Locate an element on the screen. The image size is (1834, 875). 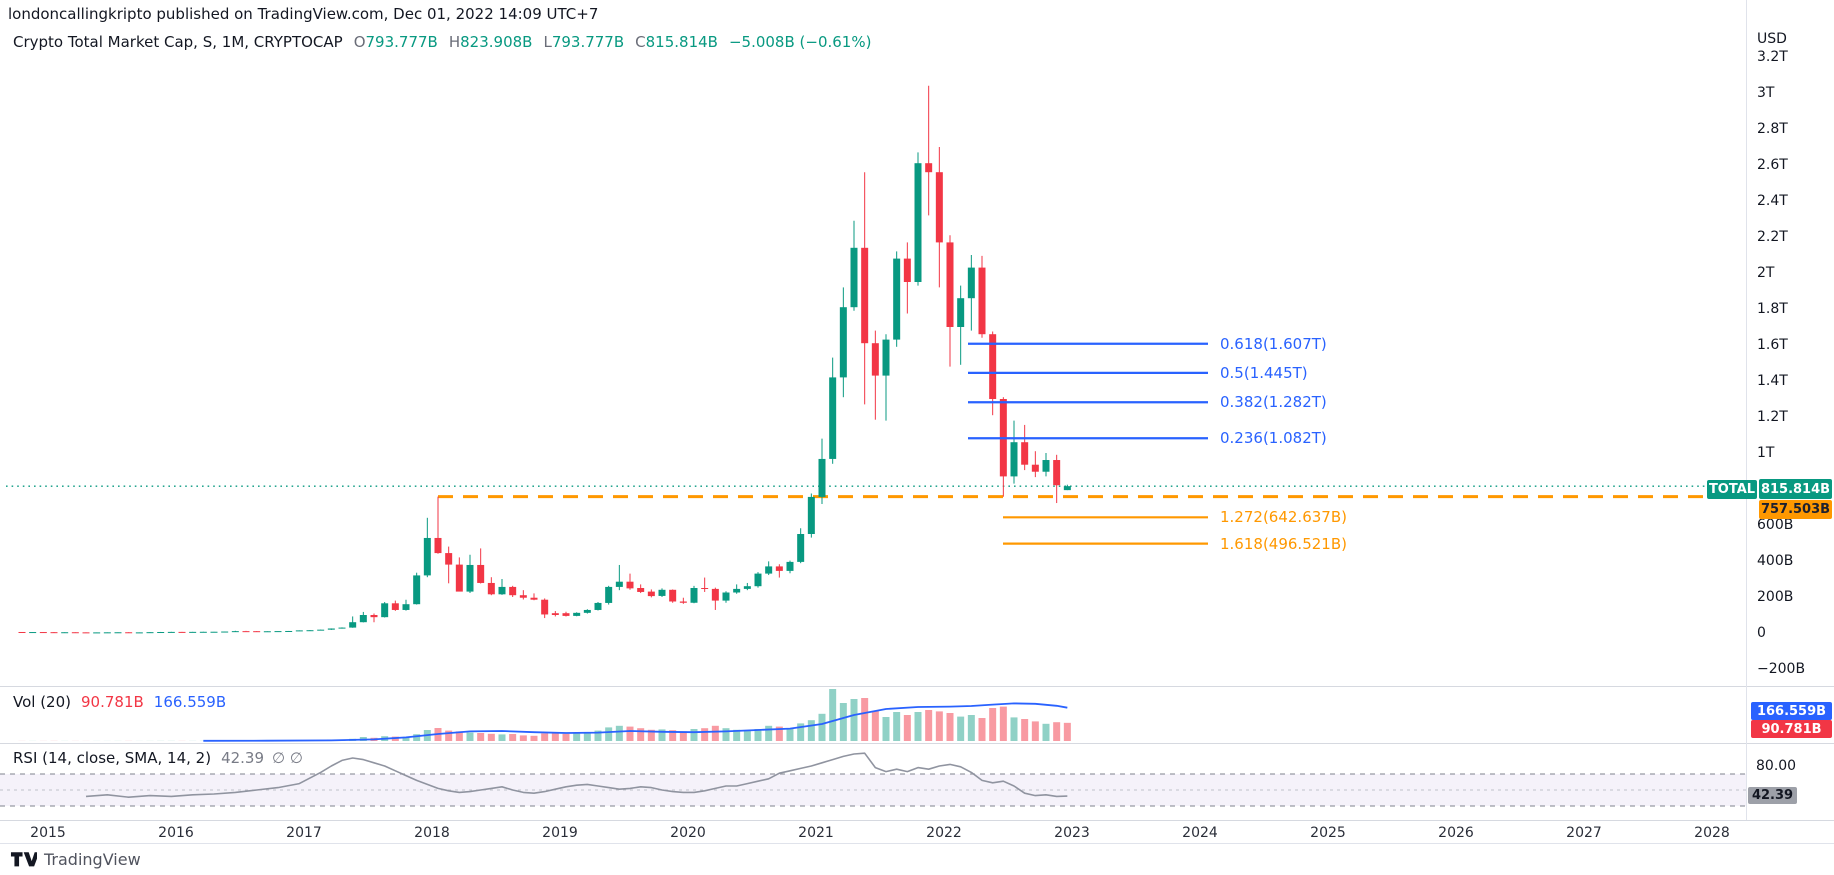
low-value: 793.777B is located at coordinates (588, 42).